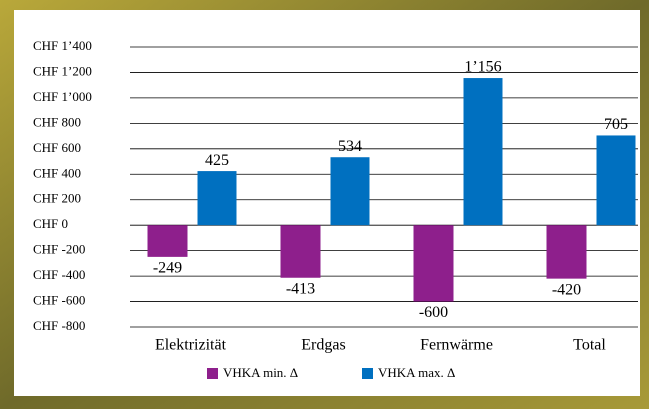 The image size is (649, 414). What do you see at coordinates (59, 274) in the screenshot?
I see `y-tick-label: CHF -400` at bounding box center [59, 274].